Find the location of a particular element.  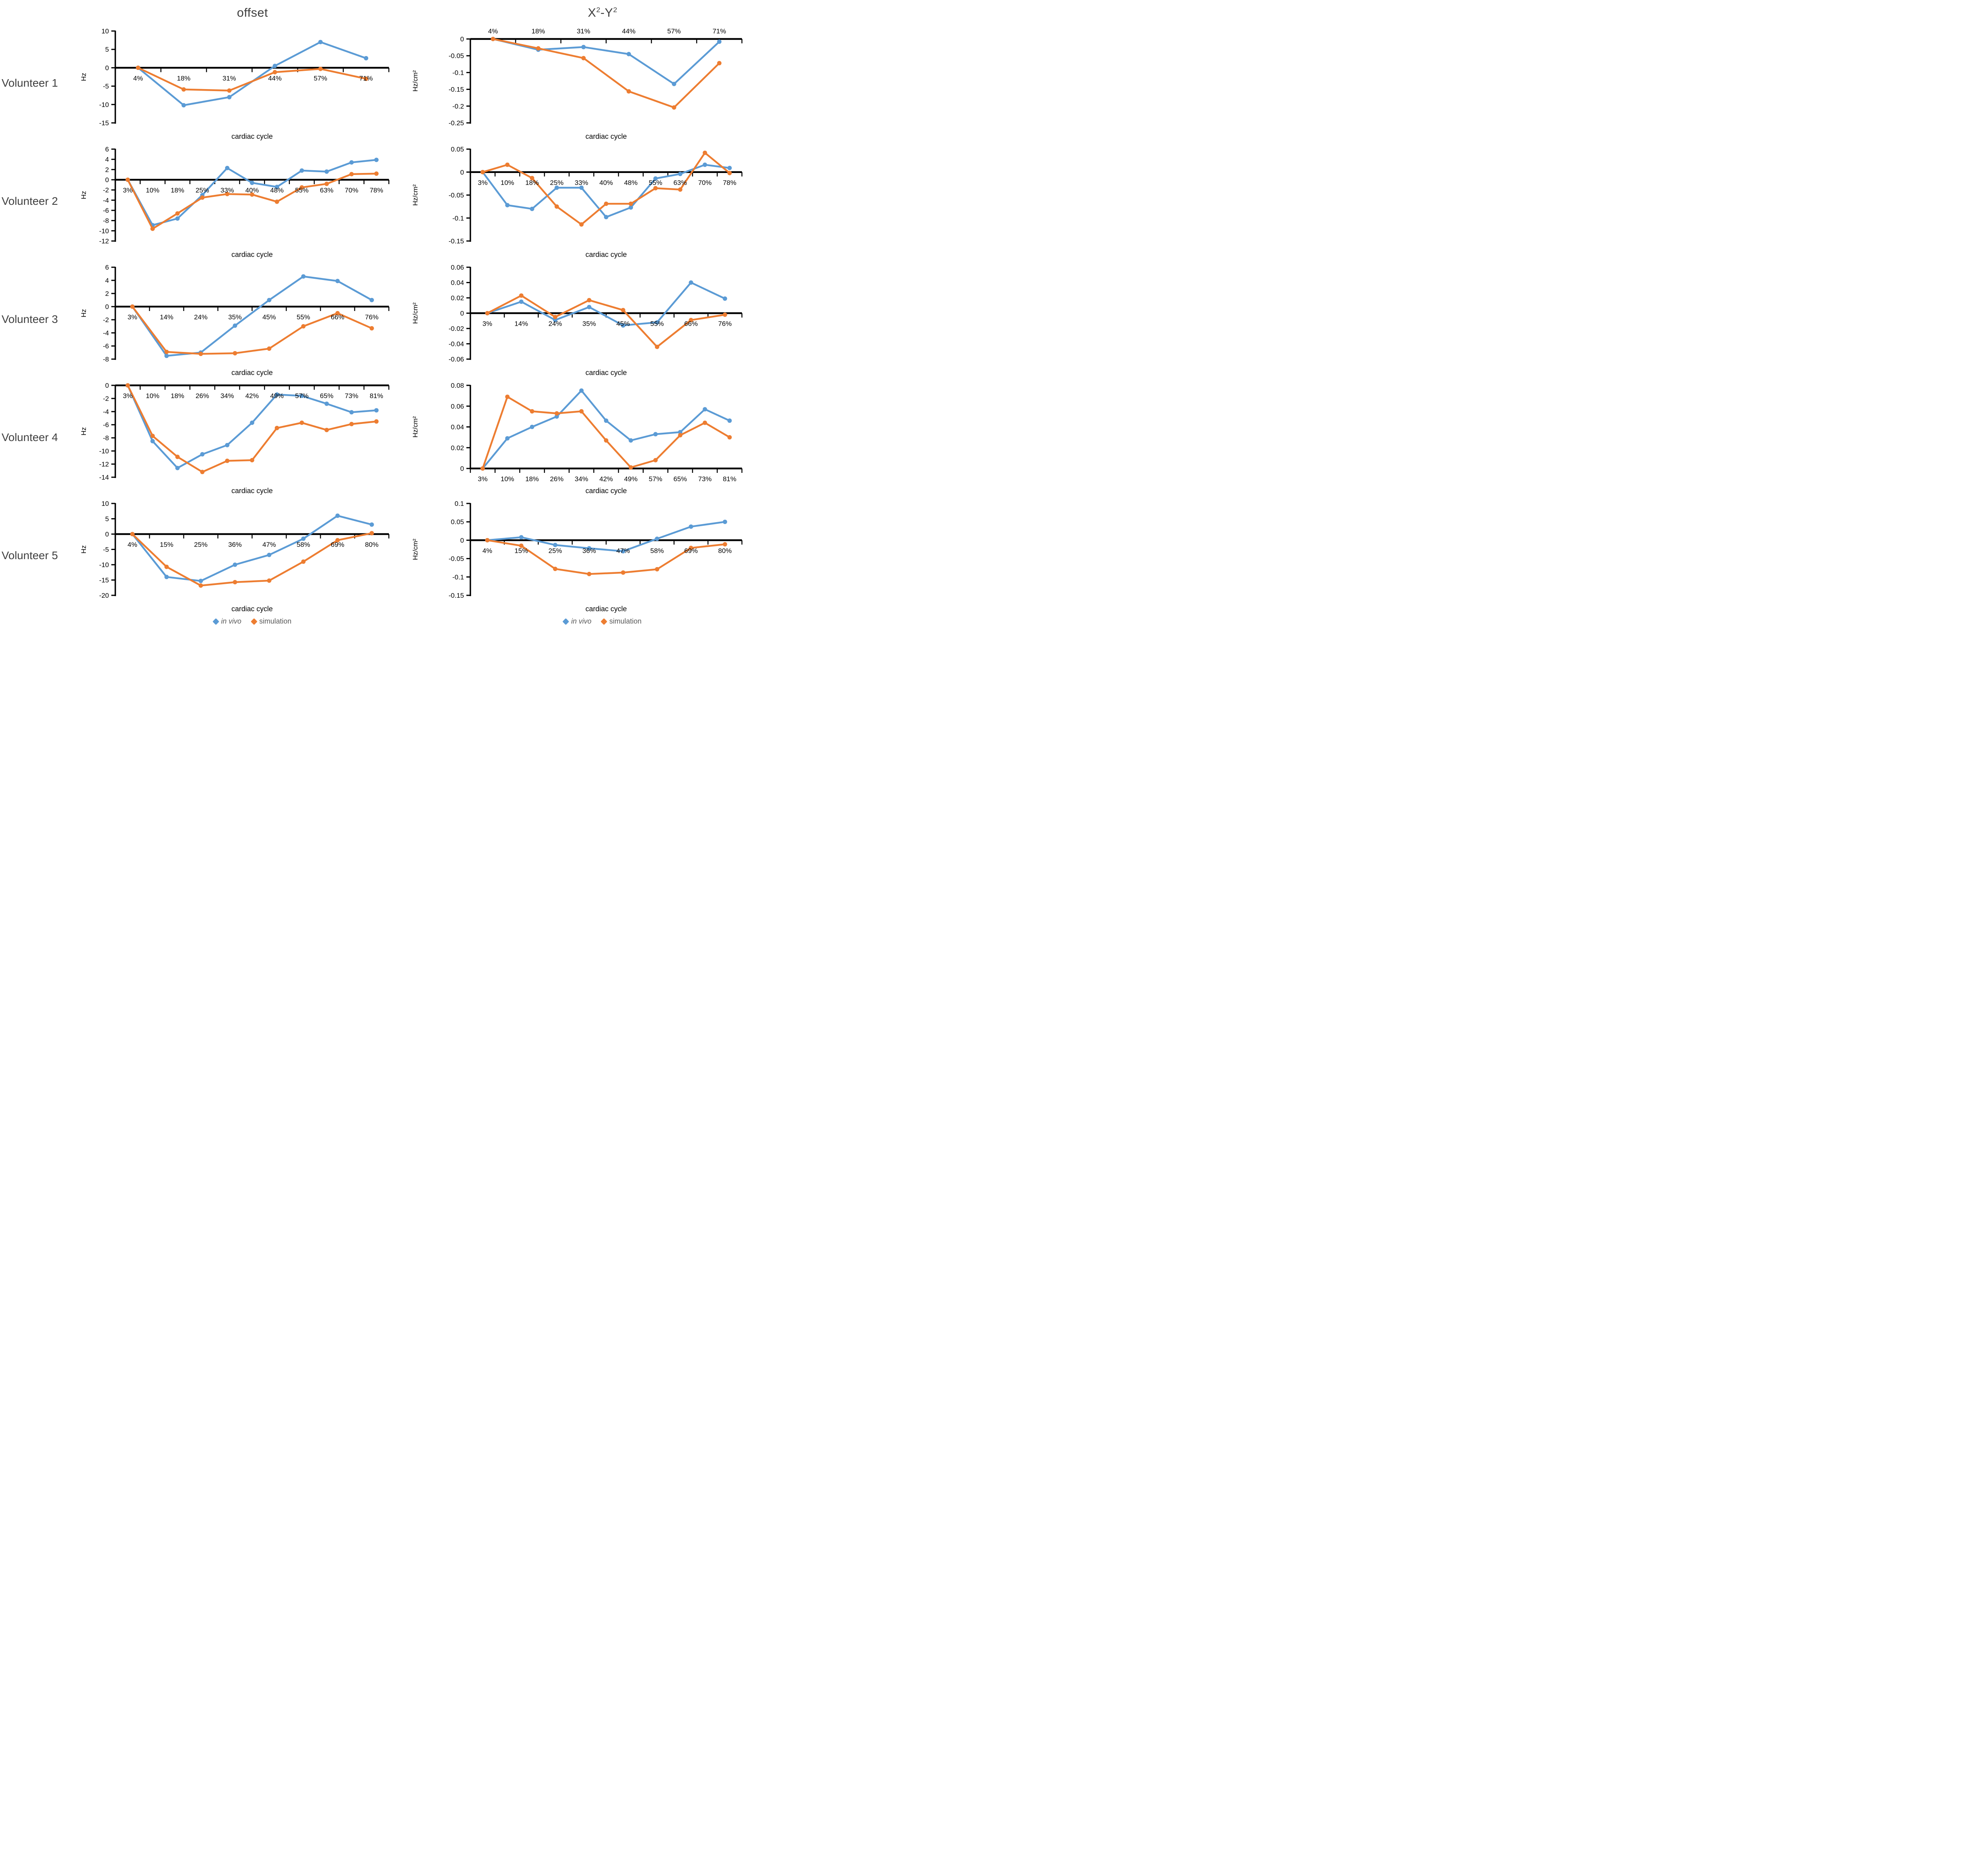

x2y2-title-sup1: 2 is located at coordinates (598, 10).